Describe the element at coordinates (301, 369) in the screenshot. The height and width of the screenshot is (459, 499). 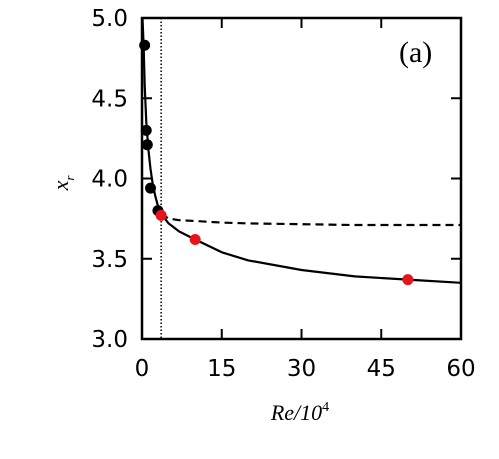
I see `x-tick-label: 30` at that location.